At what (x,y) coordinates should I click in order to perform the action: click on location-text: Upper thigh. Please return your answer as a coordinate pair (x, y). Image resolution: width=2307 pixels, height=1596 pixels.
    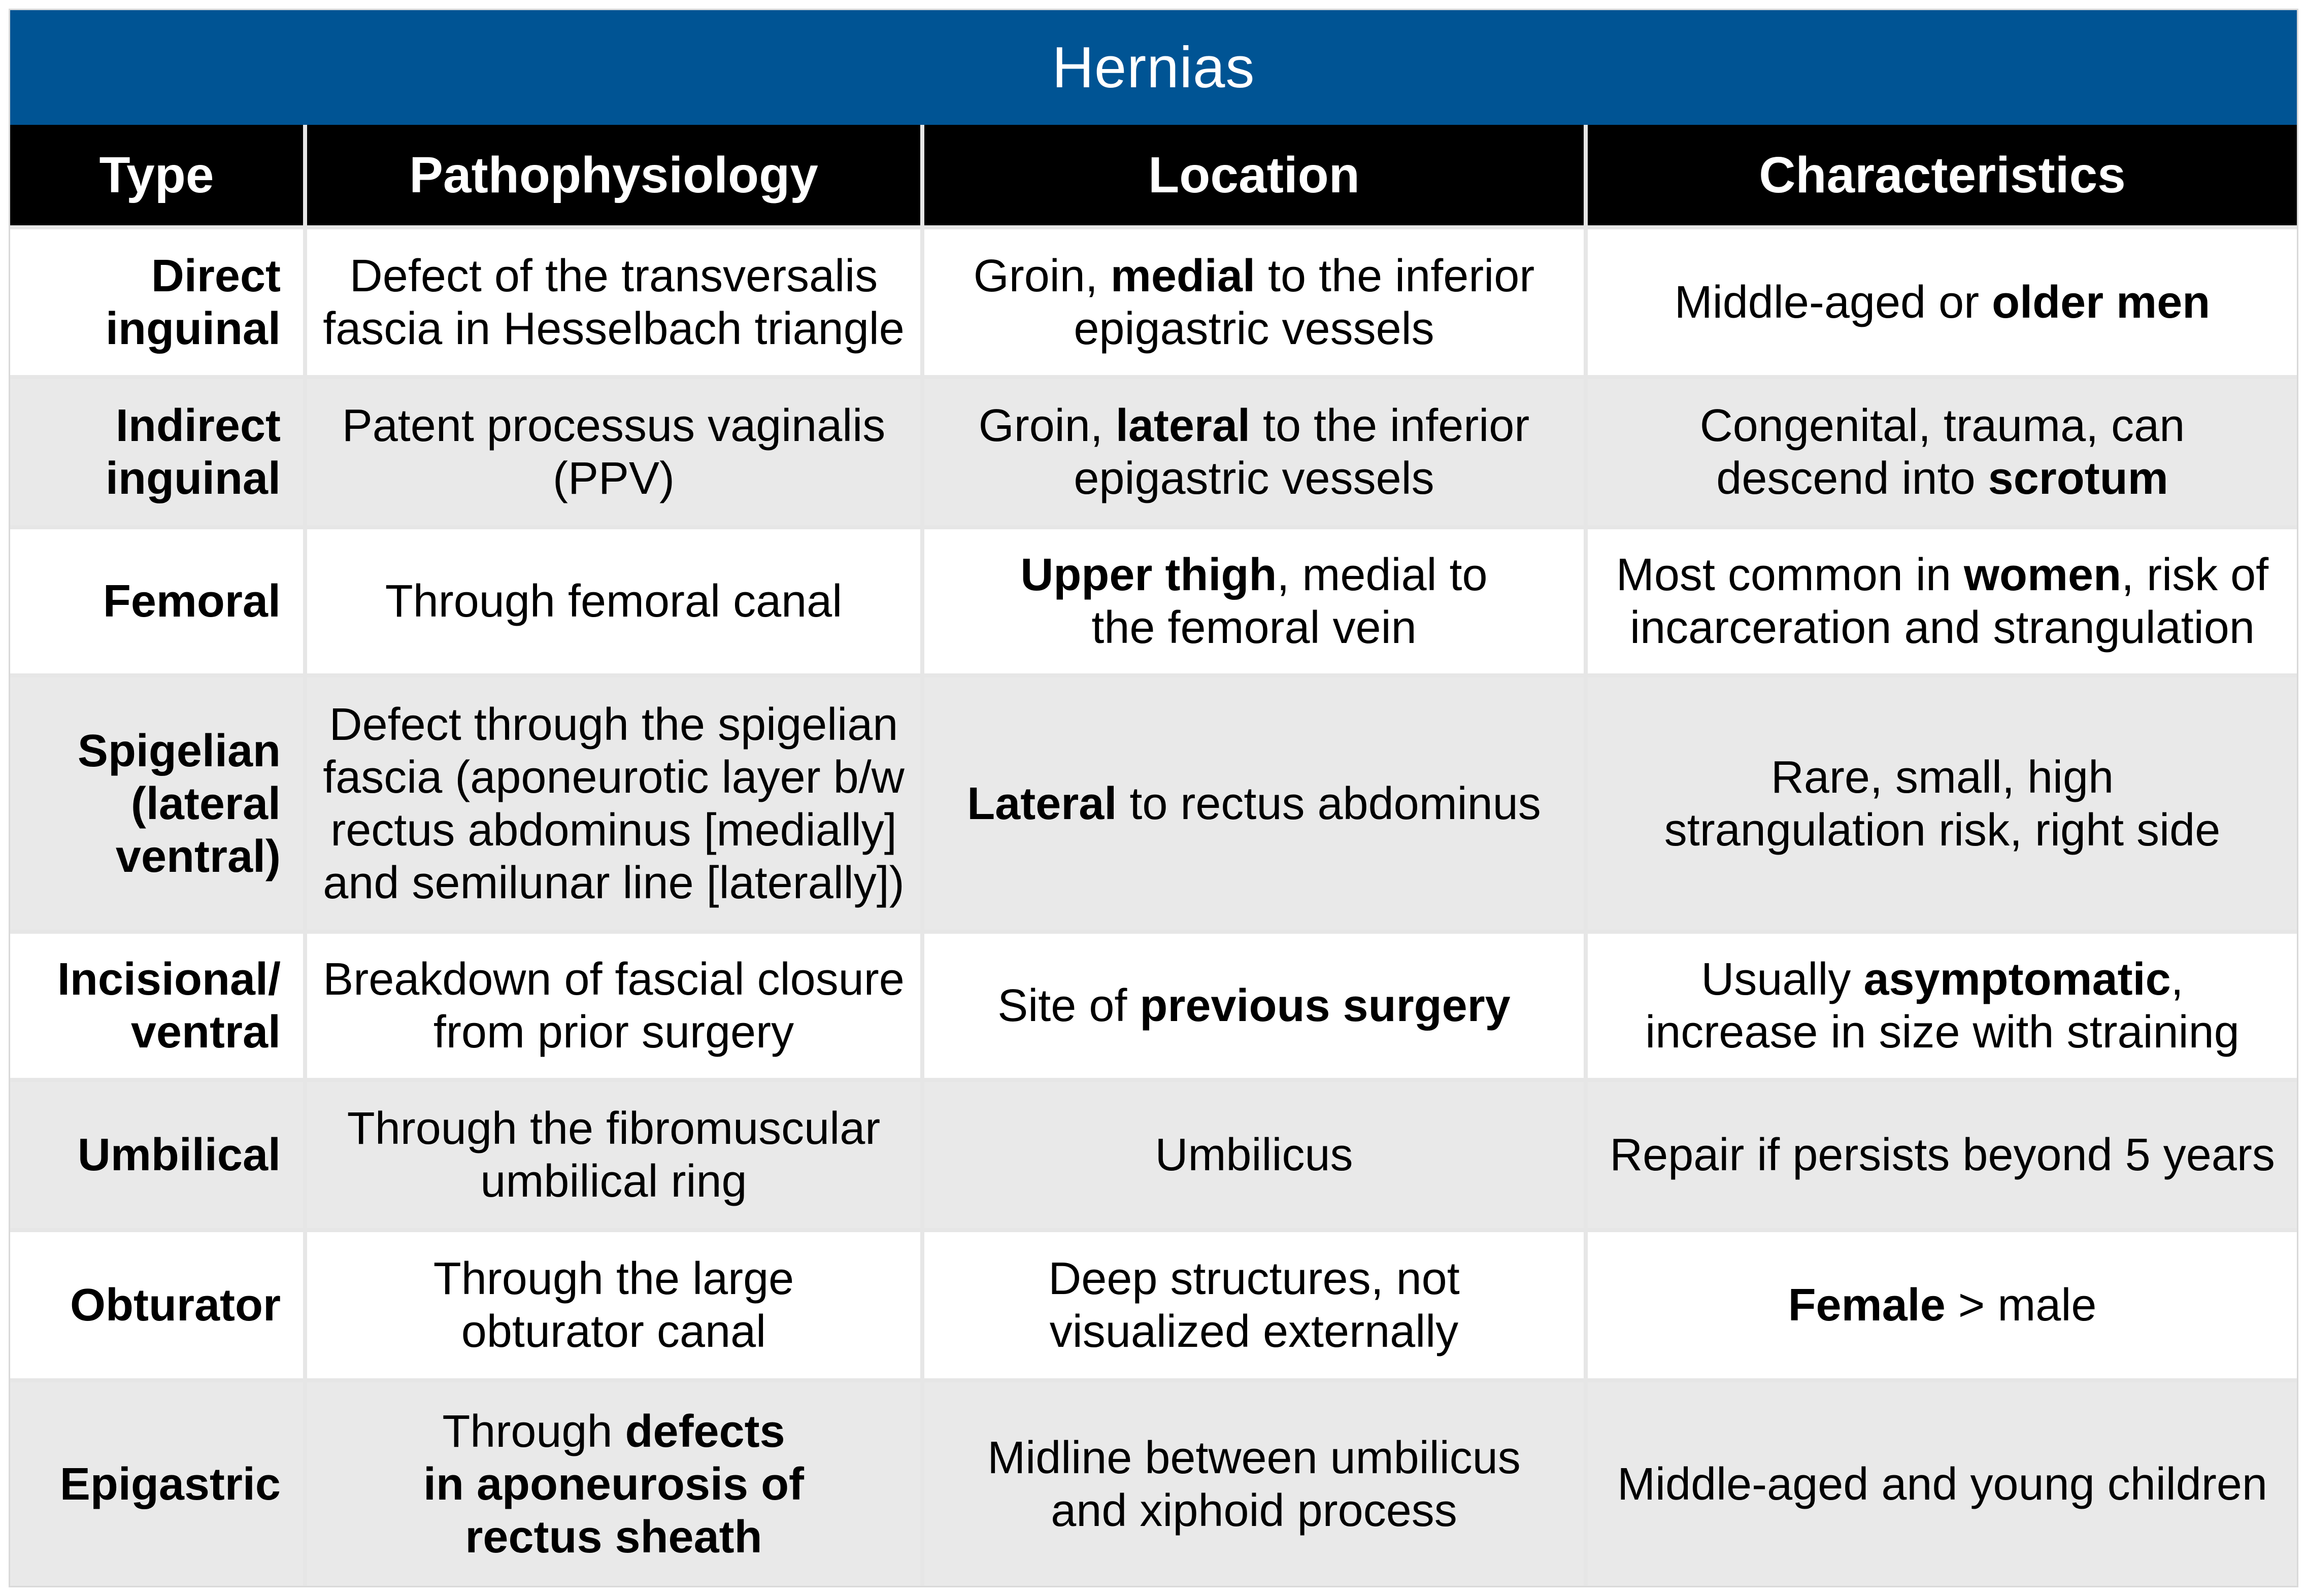
    Looking at the image, I should click on (1148, 575).